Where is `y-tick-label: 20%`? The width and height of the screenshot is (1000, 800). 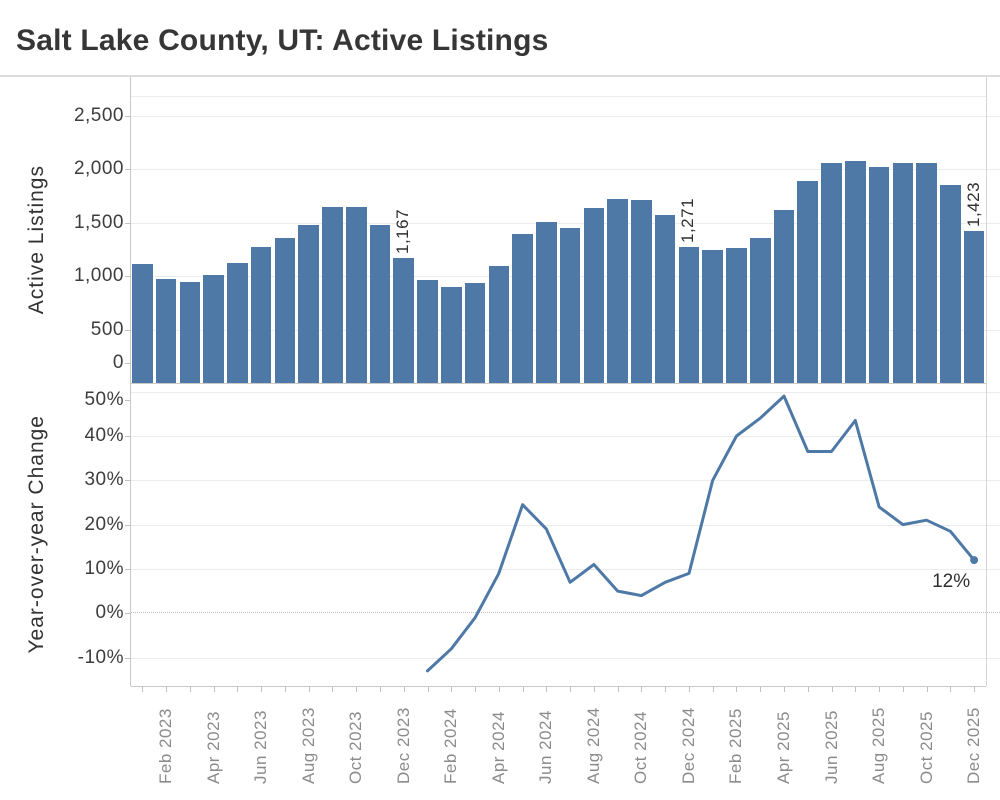 y-tick-label: 20% is located at coordinates (104, 524).